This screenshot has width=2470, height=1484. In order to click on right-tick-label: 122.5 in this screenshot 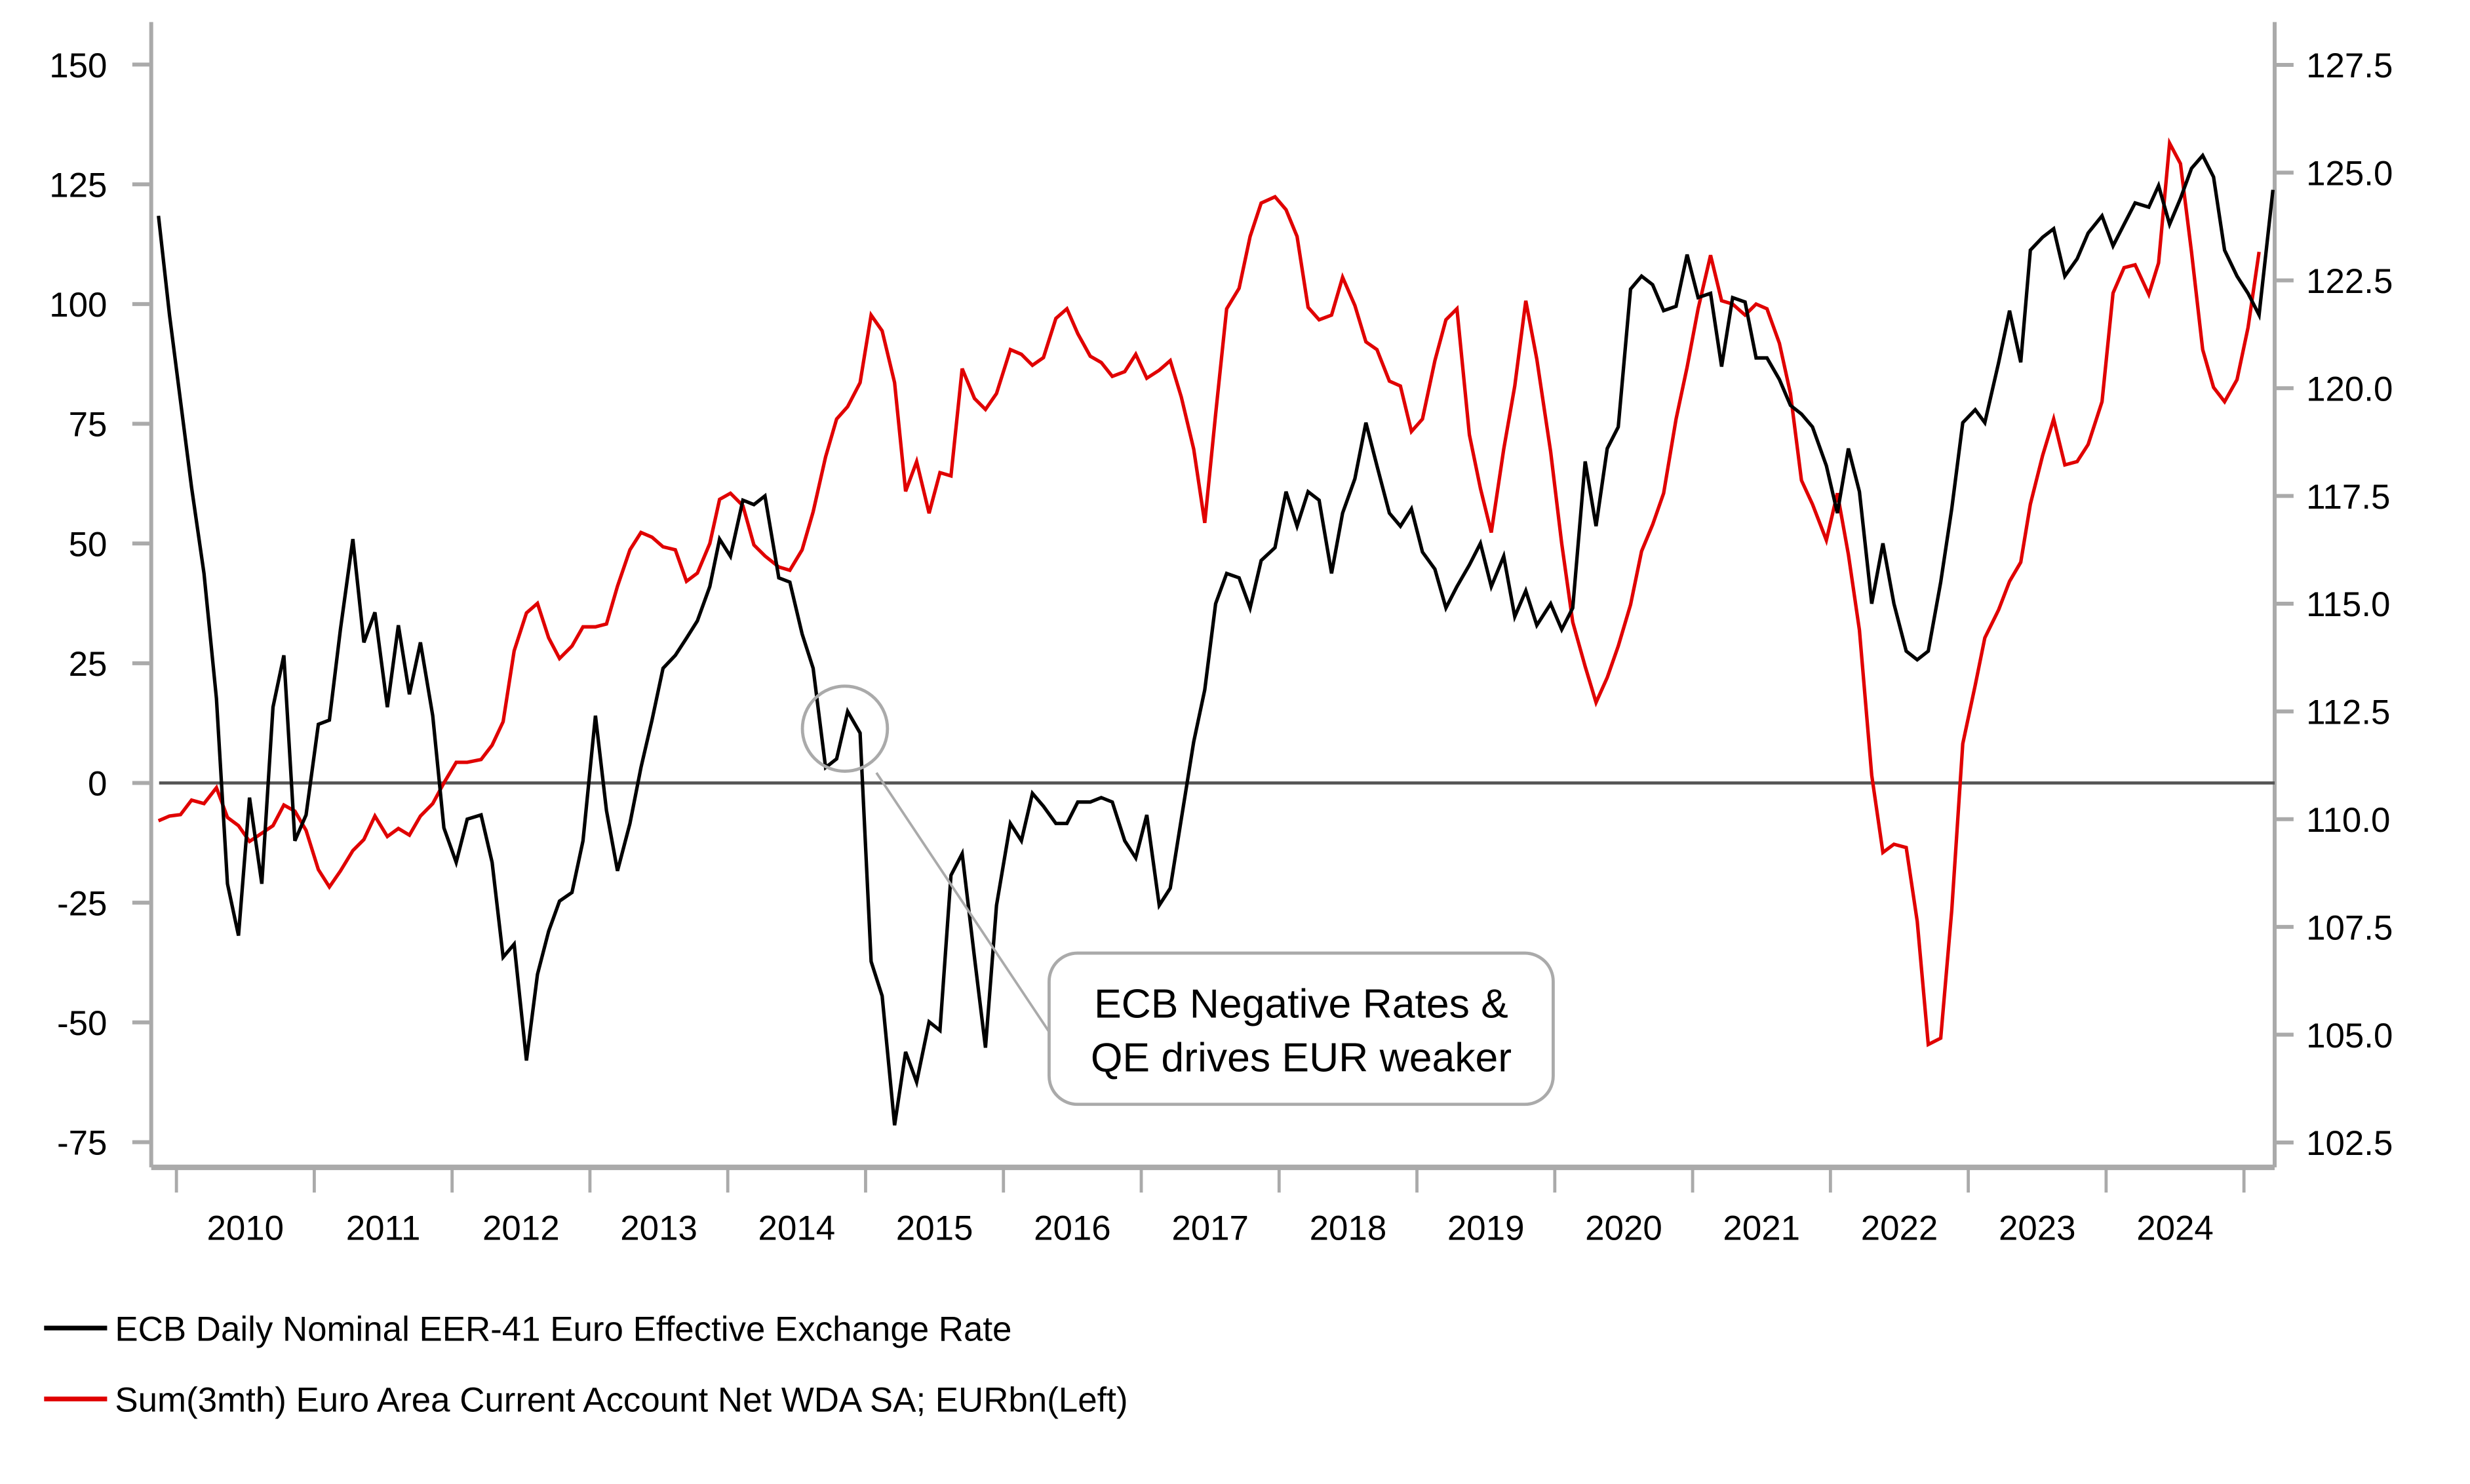, I will do `click(2349, 281)`.